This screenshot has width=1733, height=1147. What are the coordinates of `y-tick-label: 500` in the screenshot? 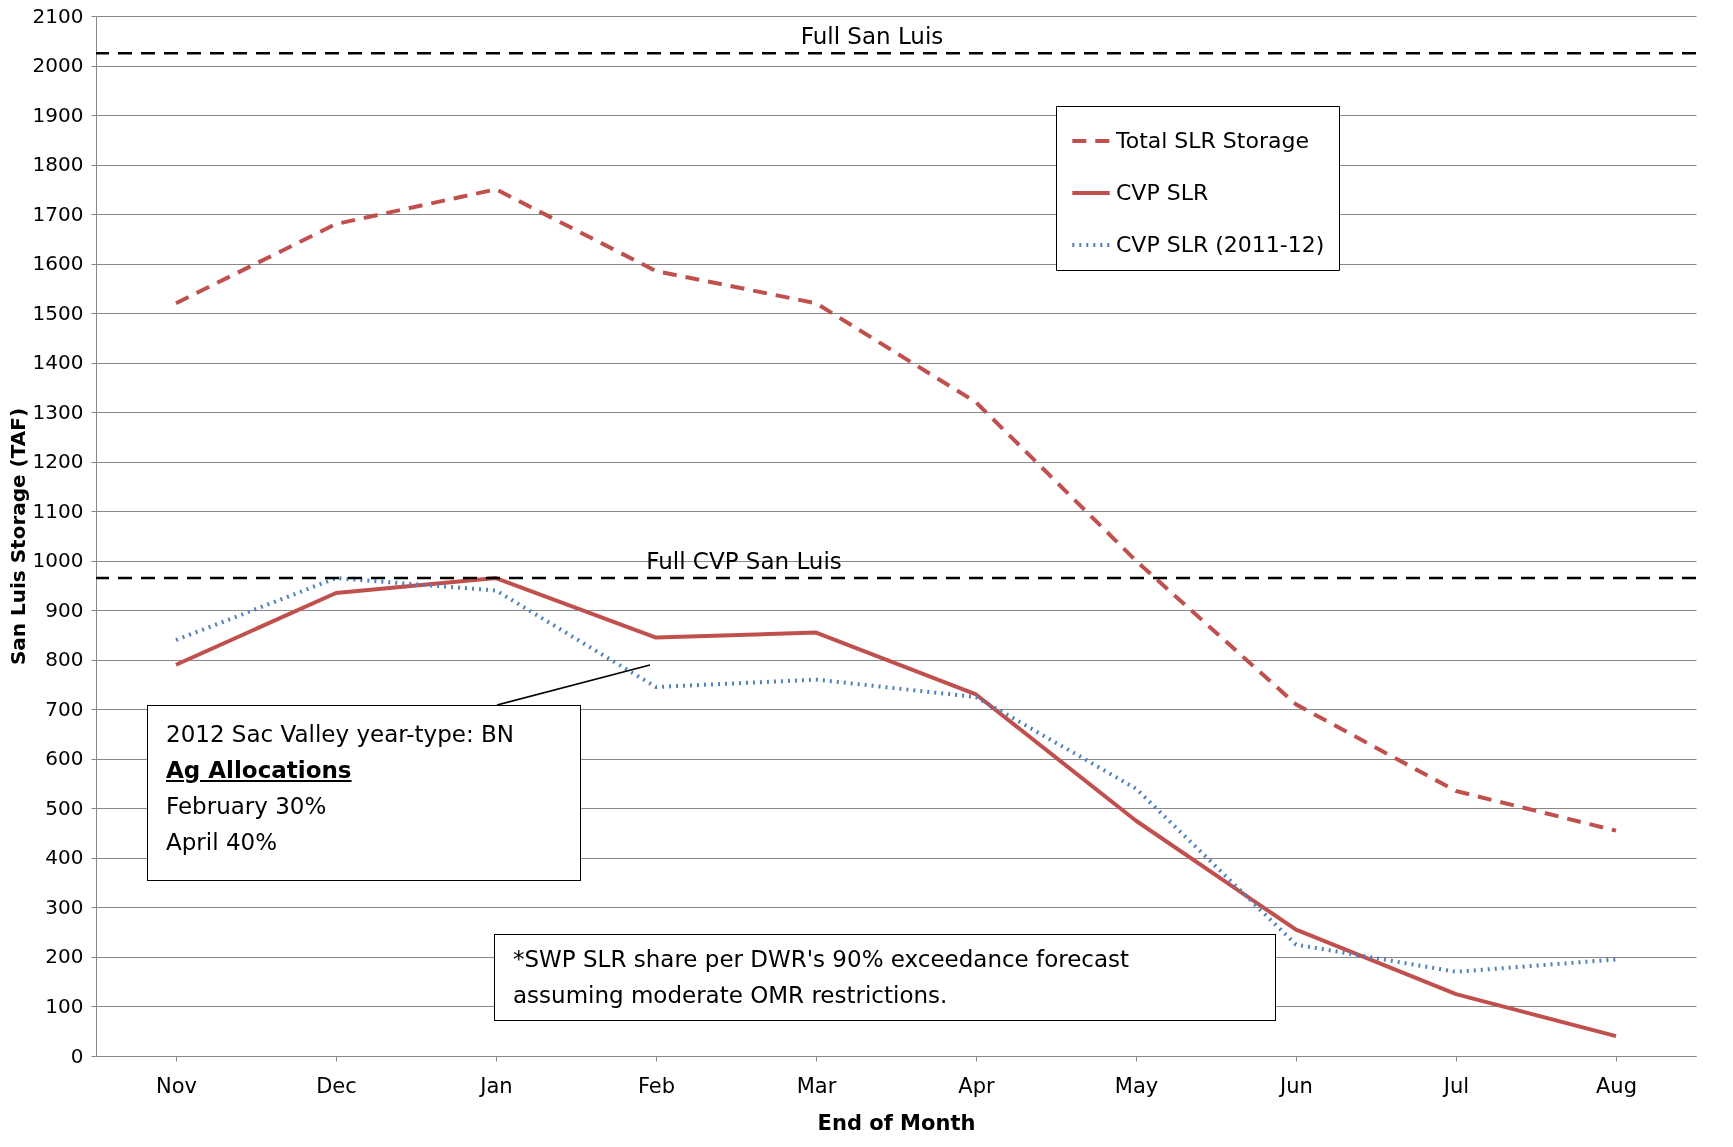 It's located at (64, 807).